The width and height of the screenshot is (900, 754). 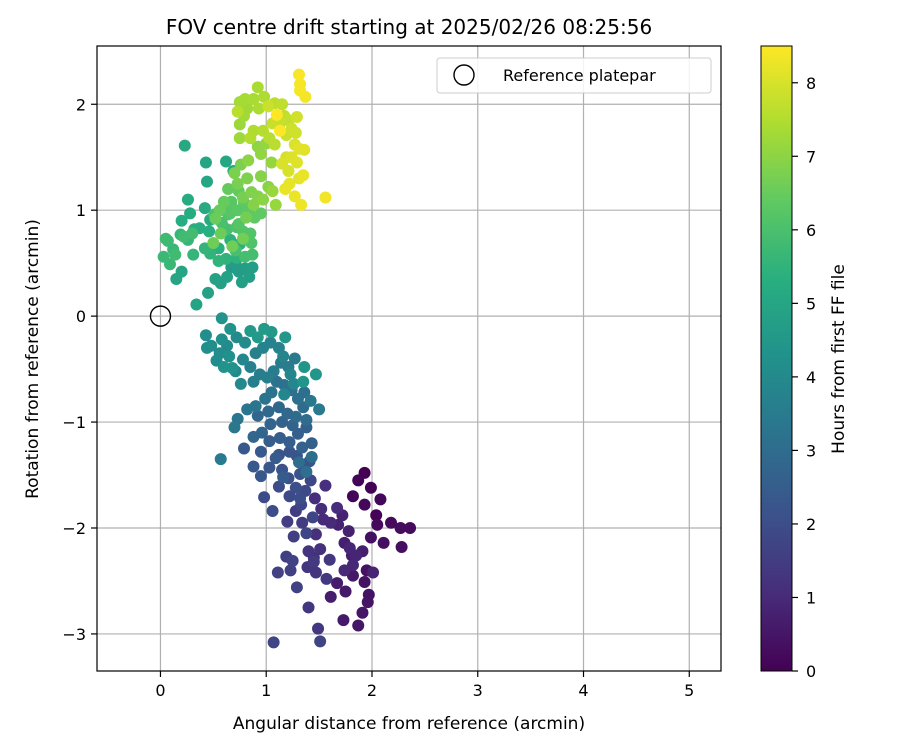 I want to click on reference-platepar-marker, so click(x=160, y=316).